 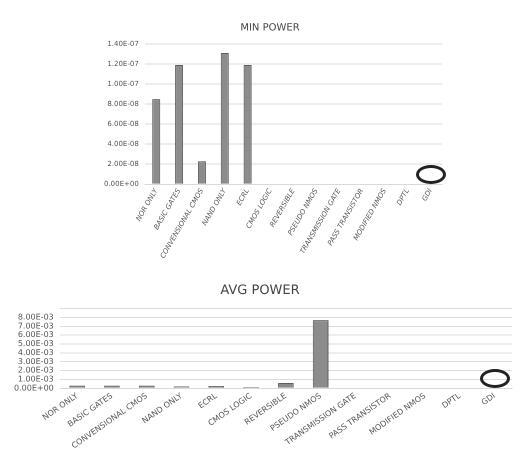 What do you see at coordinates (36, 352) in the screenshot?
I see `y-tick-label: 4.00E-03` at bounding box center [36, 352].